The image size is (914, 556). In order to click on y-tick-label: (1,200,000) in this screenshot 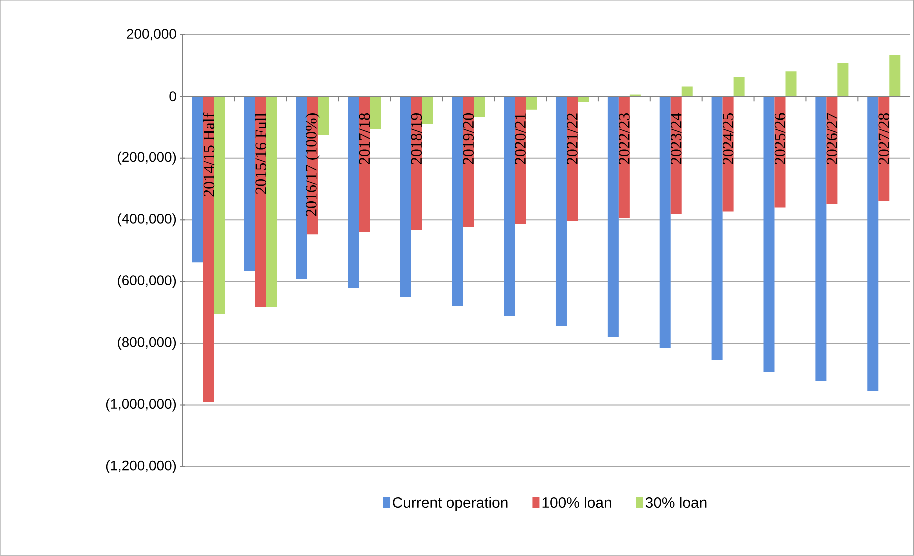, I will do `click(141, 467)`.